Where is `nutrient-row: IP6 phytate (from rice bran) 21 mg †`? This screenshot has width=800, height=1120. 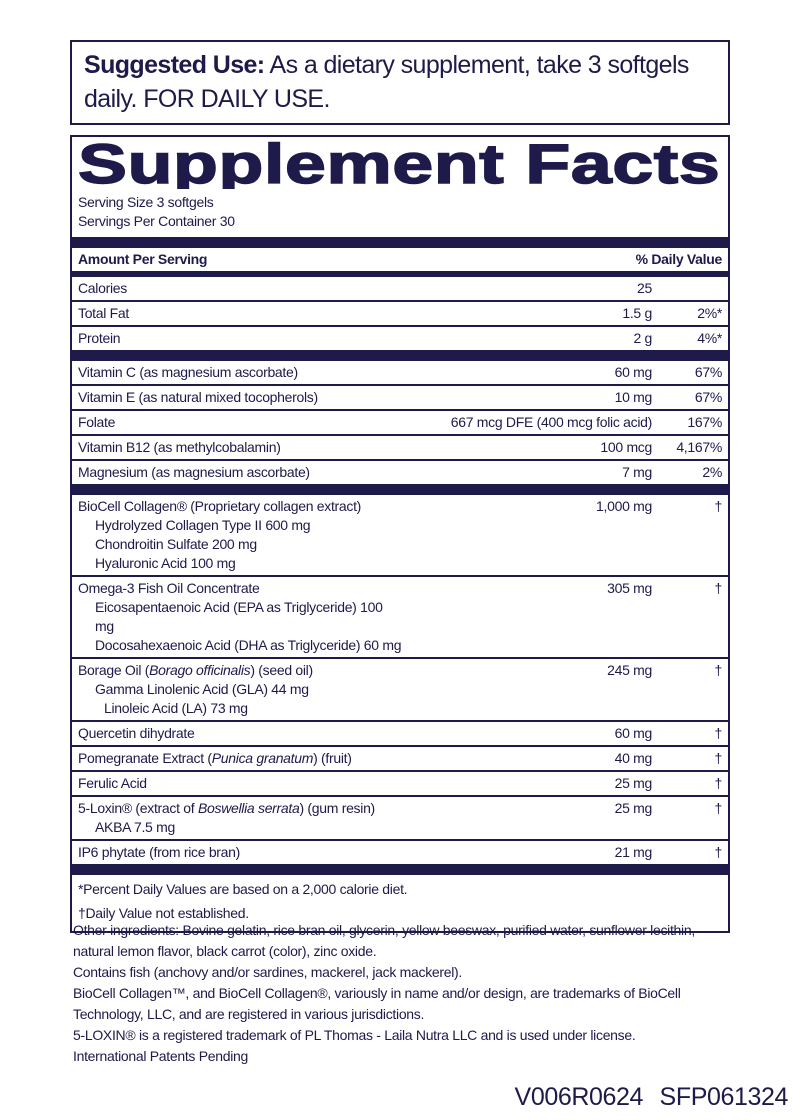 nutrient-row: IP6 phytate (from rice bran) 21 mg † is located at coordinates (400, 852).